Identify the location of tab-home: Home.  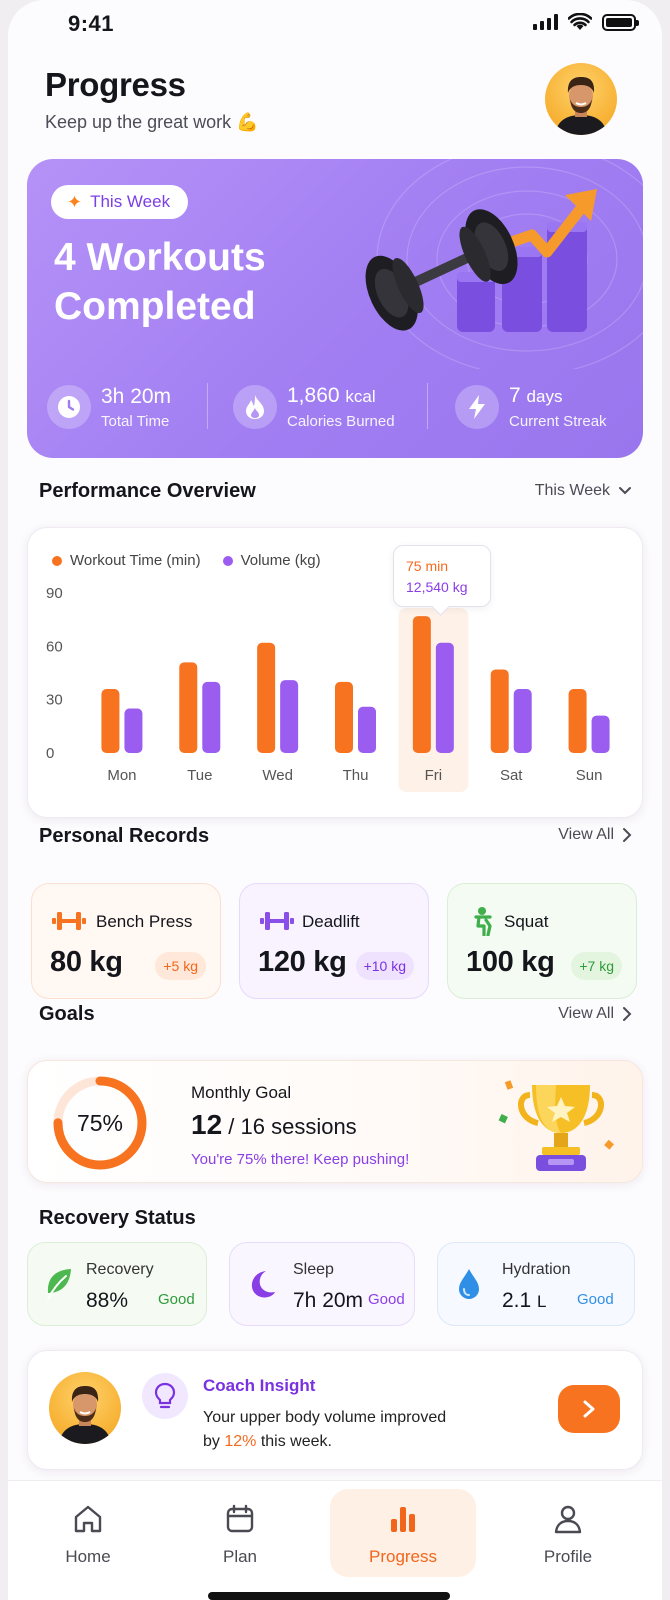
(88, 1533).